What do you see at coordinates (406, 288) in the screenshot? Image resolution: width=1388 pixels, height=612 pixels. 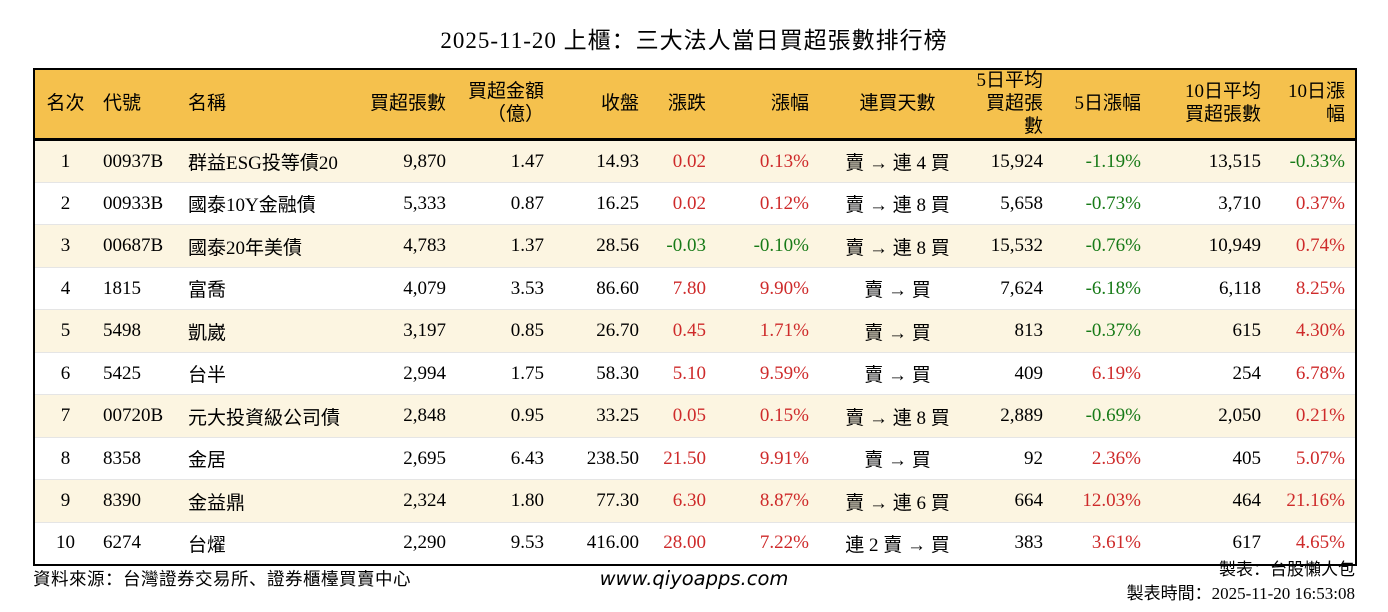 I see `cell-net-buy-volume: 4,079` at bounding box center [406, 288].